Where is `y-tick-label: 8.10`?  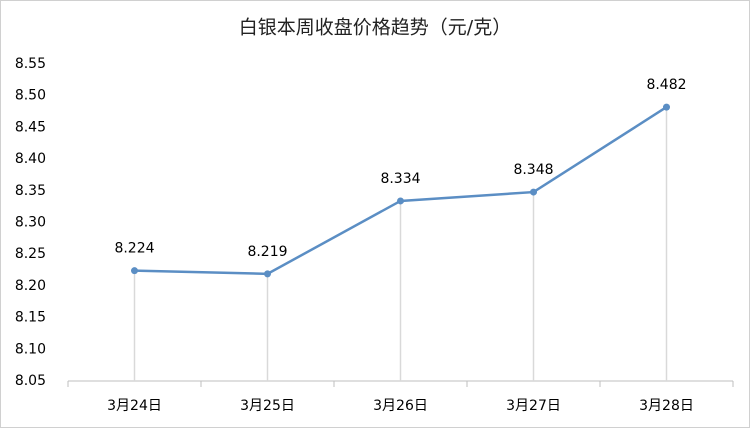 y-tick-label: 8.10 is located at coordinates (30, 349).